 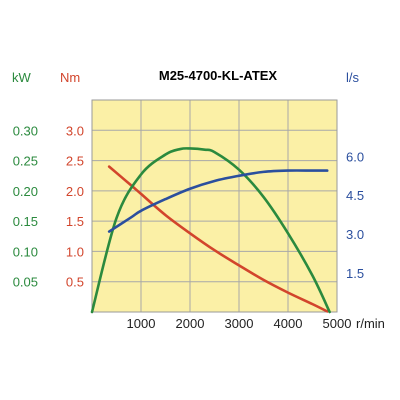 What do you see at coordinates (25, 130) in the screenshot?
I see `power-tick-label: 0.30` at bounding box center [25, 130].